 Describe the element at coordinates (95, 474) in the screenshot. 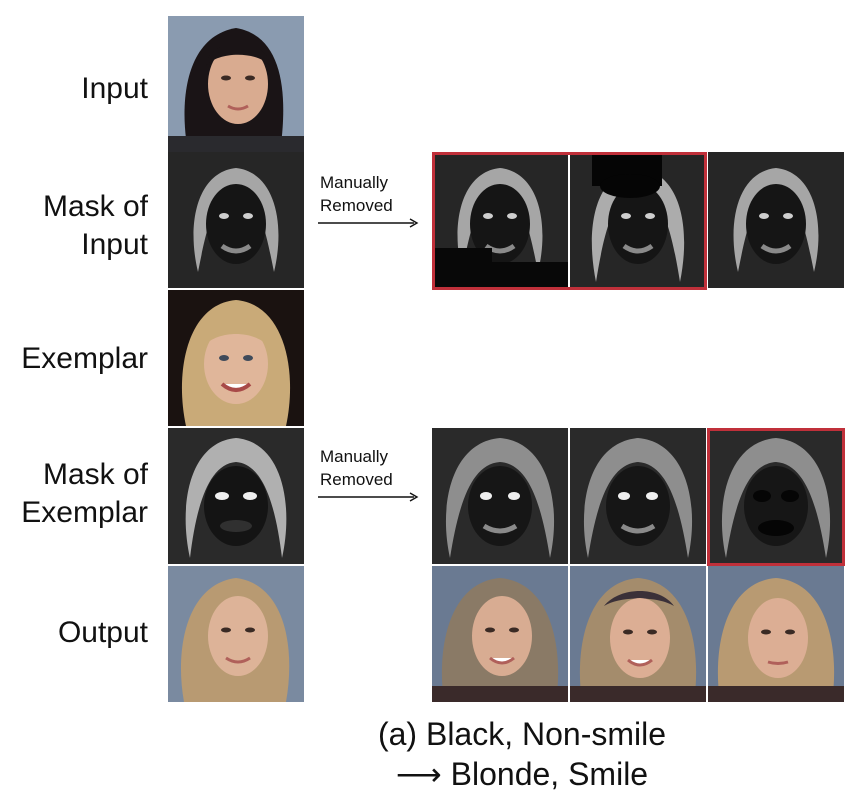

I see `label-mask-exemplar-line1: Mask of` at that location.